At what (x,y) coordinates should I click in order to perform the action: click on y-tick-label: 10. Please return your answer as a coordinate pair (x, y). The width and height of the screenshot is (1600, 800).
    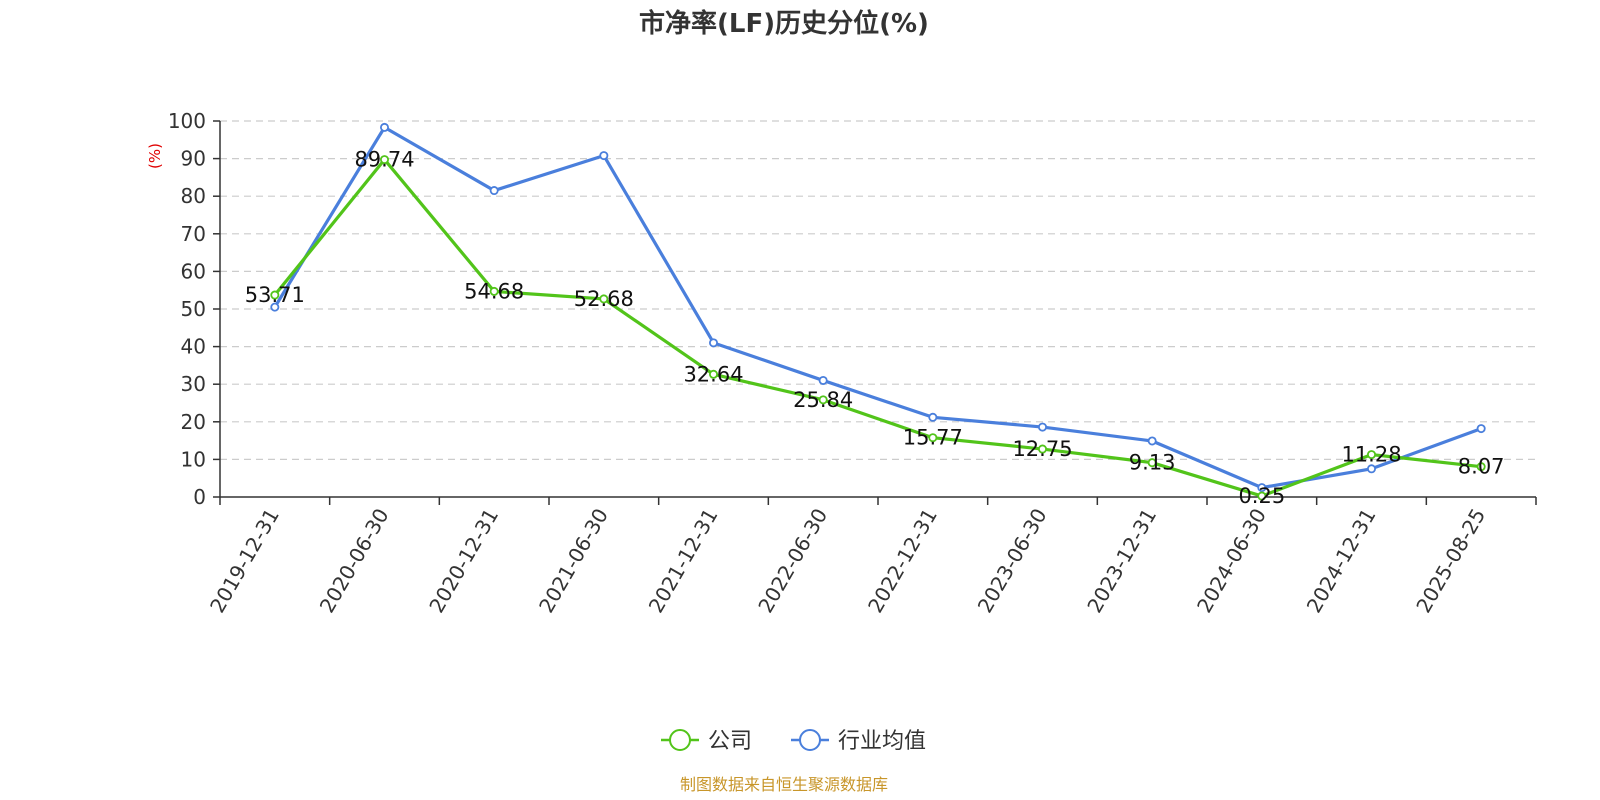
    Looking at the image, I should click on (193, 459).